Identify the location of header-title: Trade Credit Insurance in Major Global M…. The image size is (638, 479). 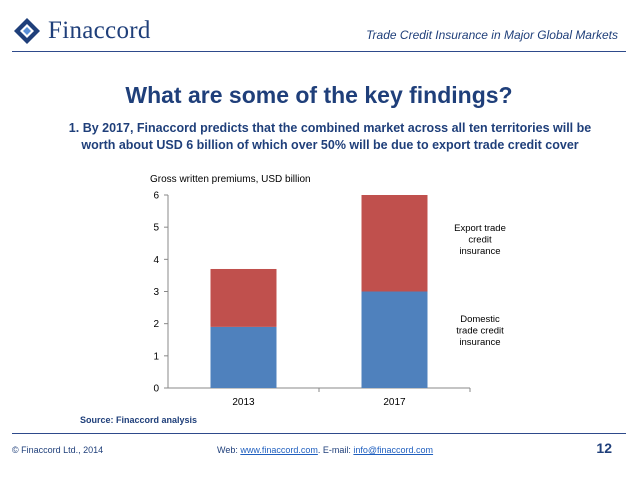
(492, 35).